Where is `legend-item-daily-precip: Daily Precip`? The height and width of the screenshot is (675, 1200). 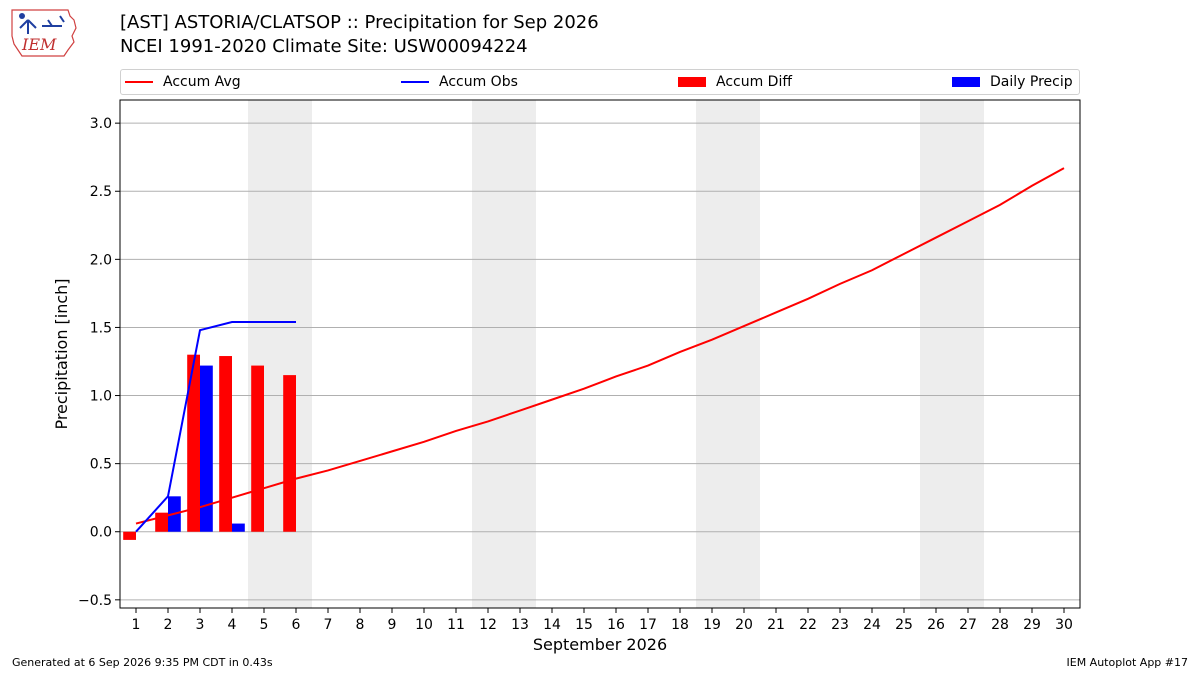 legend-item-daily-precip: Daily Precip is located at coordinates (1012, 82).